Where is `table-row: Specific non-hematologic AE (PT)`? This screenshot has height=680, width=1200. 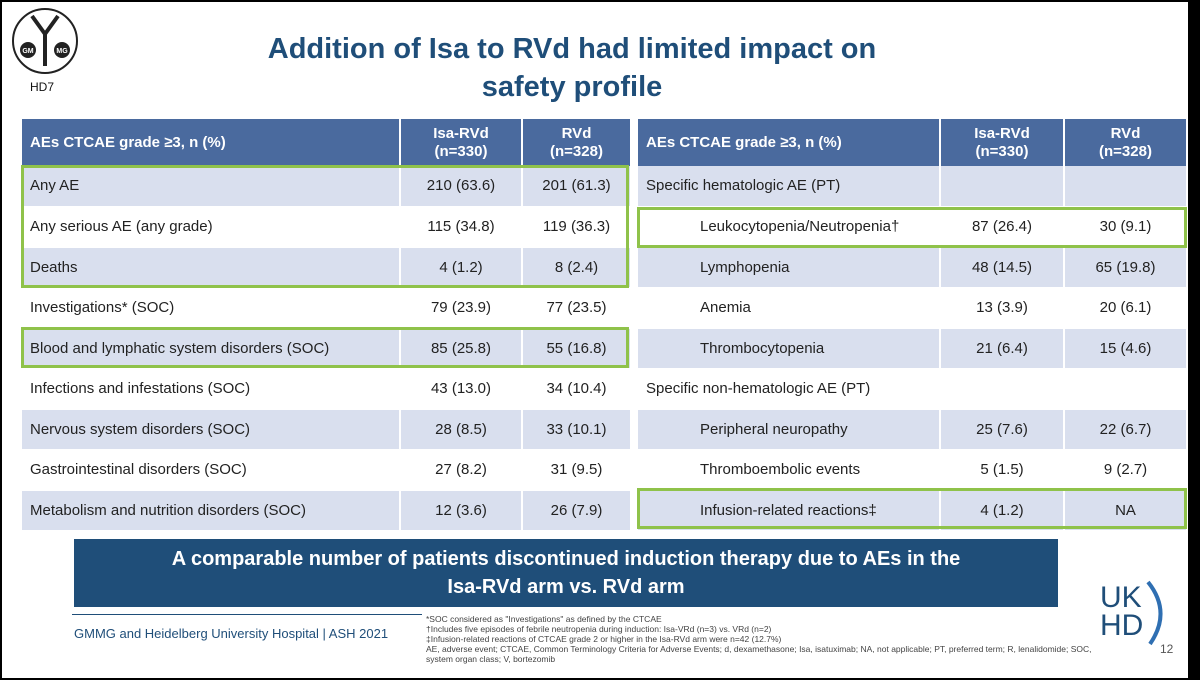 table-row: Specific non-hematologic AE (PT) is located at coordinates (912, 389).